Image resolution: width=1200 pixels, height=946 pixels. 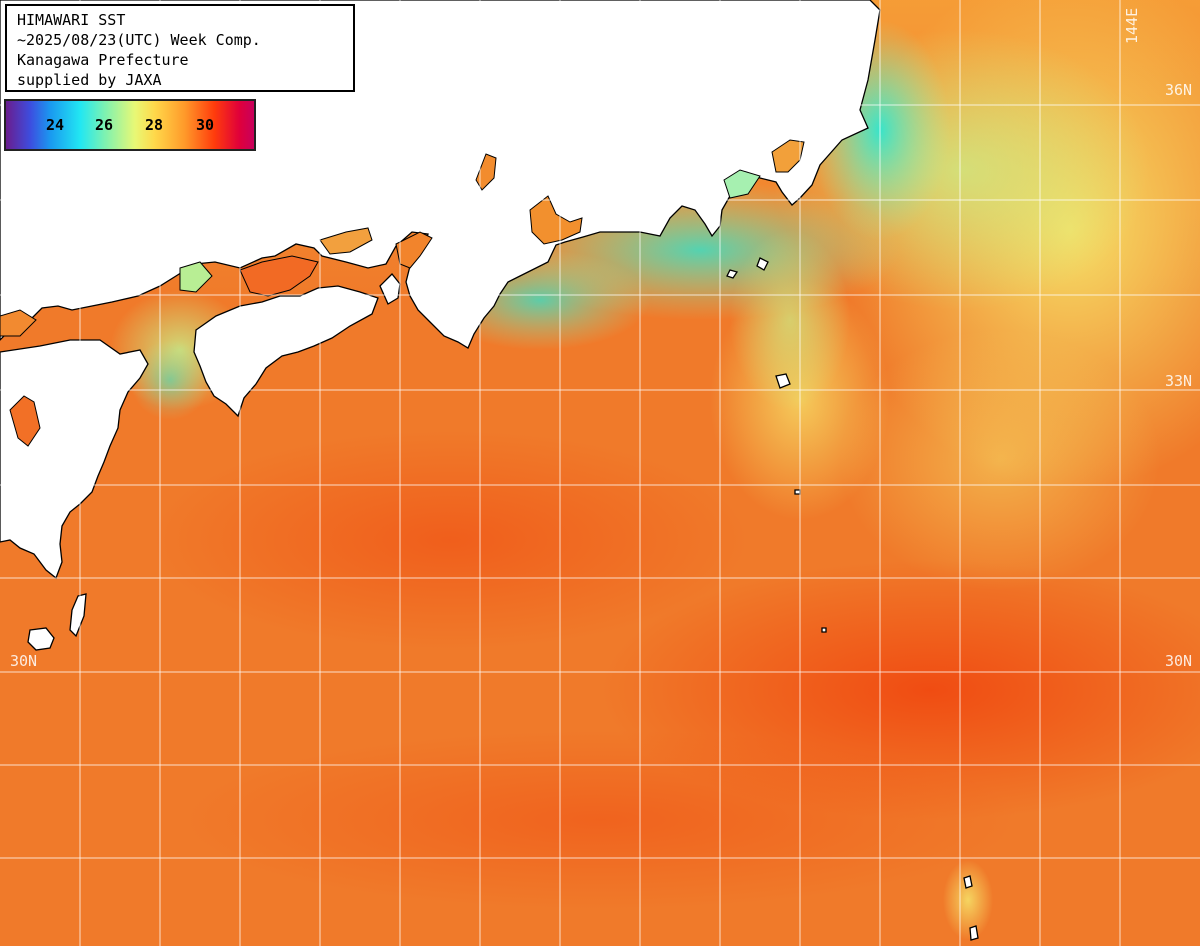 What do you see at coordinates (556, 220) in the screenshot?
I see `sea-inlet-ise-bay` at bounding box center [556, 220].